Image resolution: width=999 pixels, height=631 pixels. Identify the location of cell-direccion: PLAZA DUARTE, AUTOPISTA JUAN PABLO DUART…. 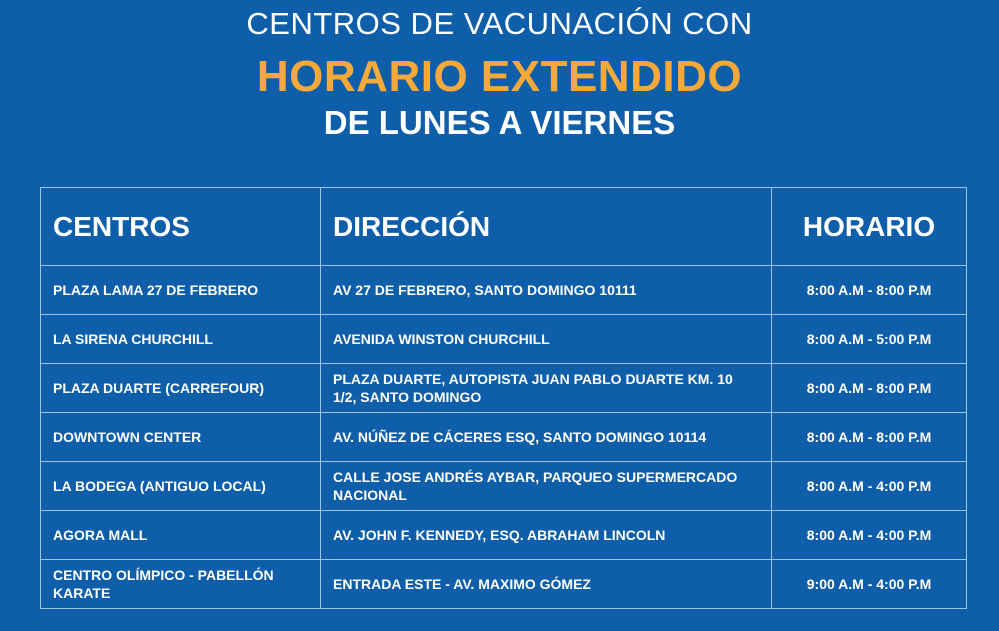
(546, 388).